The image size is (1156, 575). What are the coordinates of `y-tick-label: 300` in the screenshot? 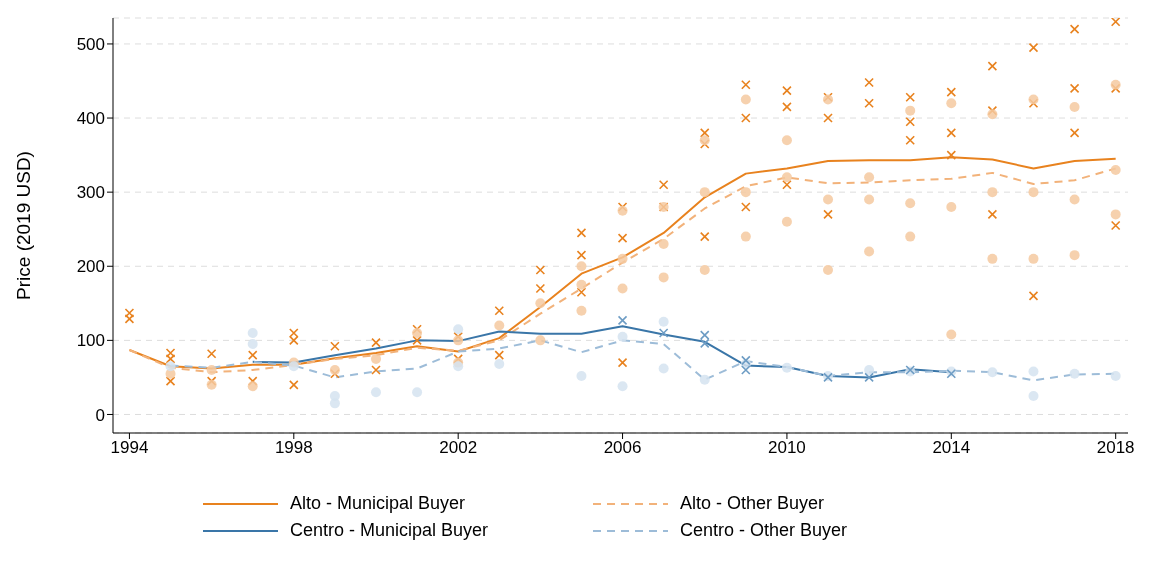 It's located at (90, 193).